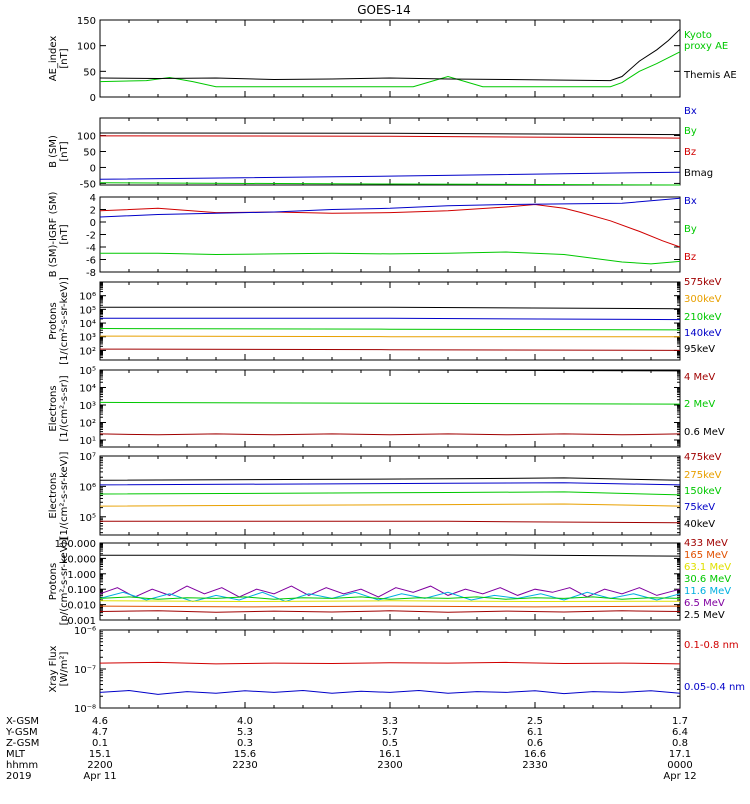 The image size is (750, 804). I want to click on legend-entry: 140keV, so click(703, 333).